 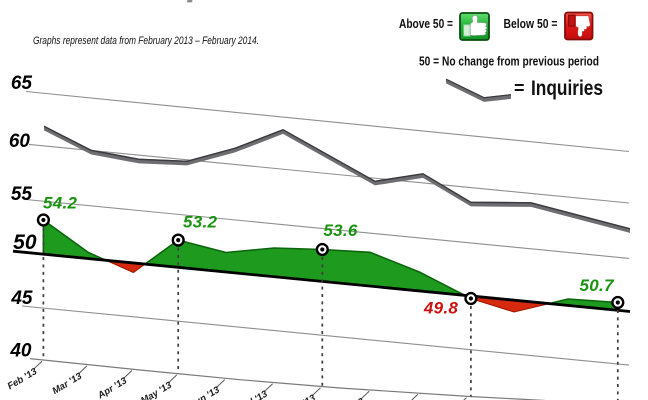 I want to click on svg-text: 53.6, so click(x=340, y=230).